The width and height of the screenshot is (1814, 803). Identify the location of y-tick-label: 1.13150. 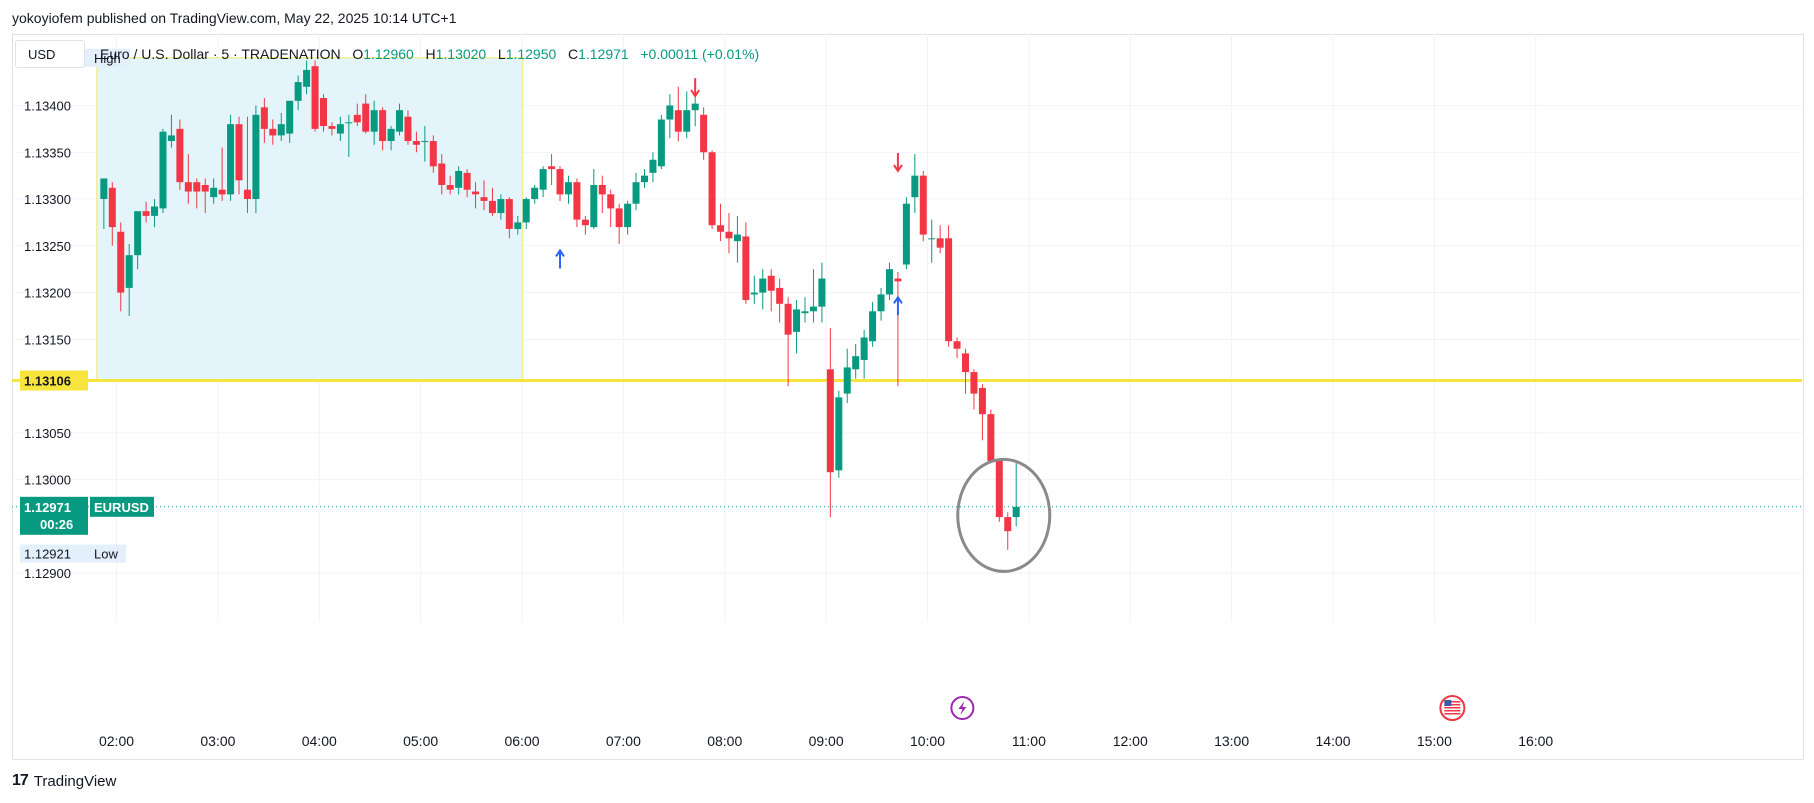
(47, 339).